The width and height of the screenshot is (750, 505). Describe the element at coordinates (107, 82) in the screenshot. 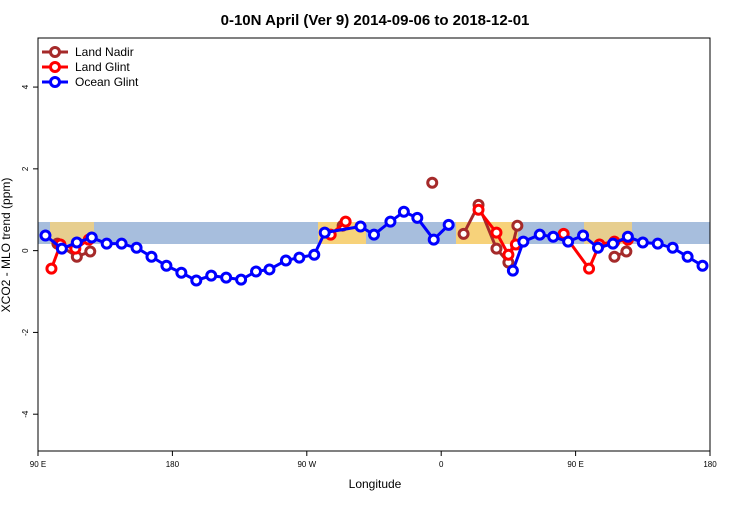

I see `legend-label: Ocean Glint` at that location.